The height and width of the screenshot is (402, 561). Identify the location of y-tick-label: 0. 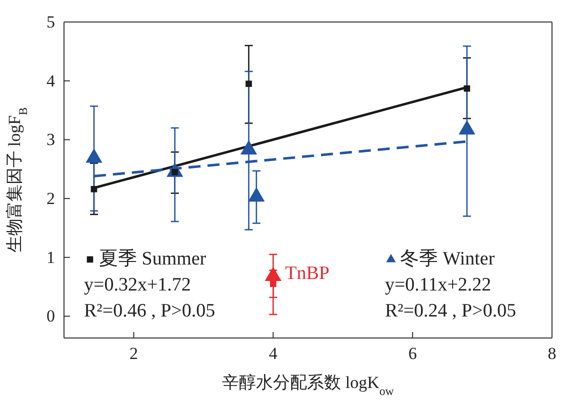
(50, 316).